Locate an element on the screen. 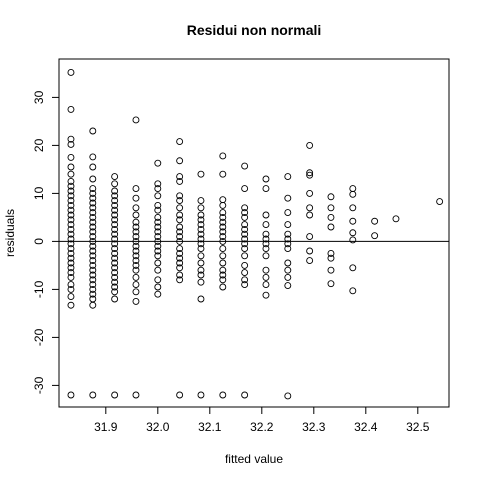 The height and width of the screenshot is (480, 480). x-tick-label: 32.2 is located at coordinates (262, 427).